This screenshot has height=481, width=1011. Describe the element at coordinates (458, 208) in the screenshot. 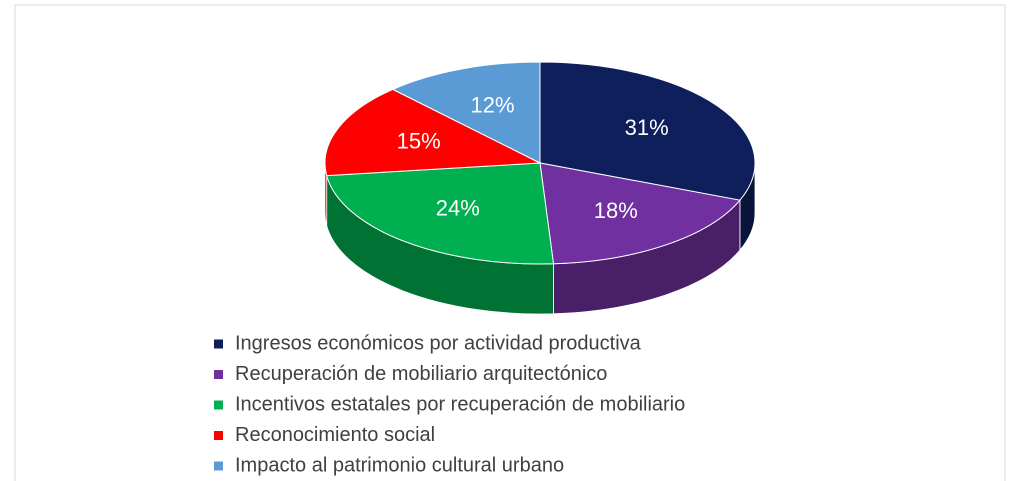

I see `data-label: 24%` at that location.